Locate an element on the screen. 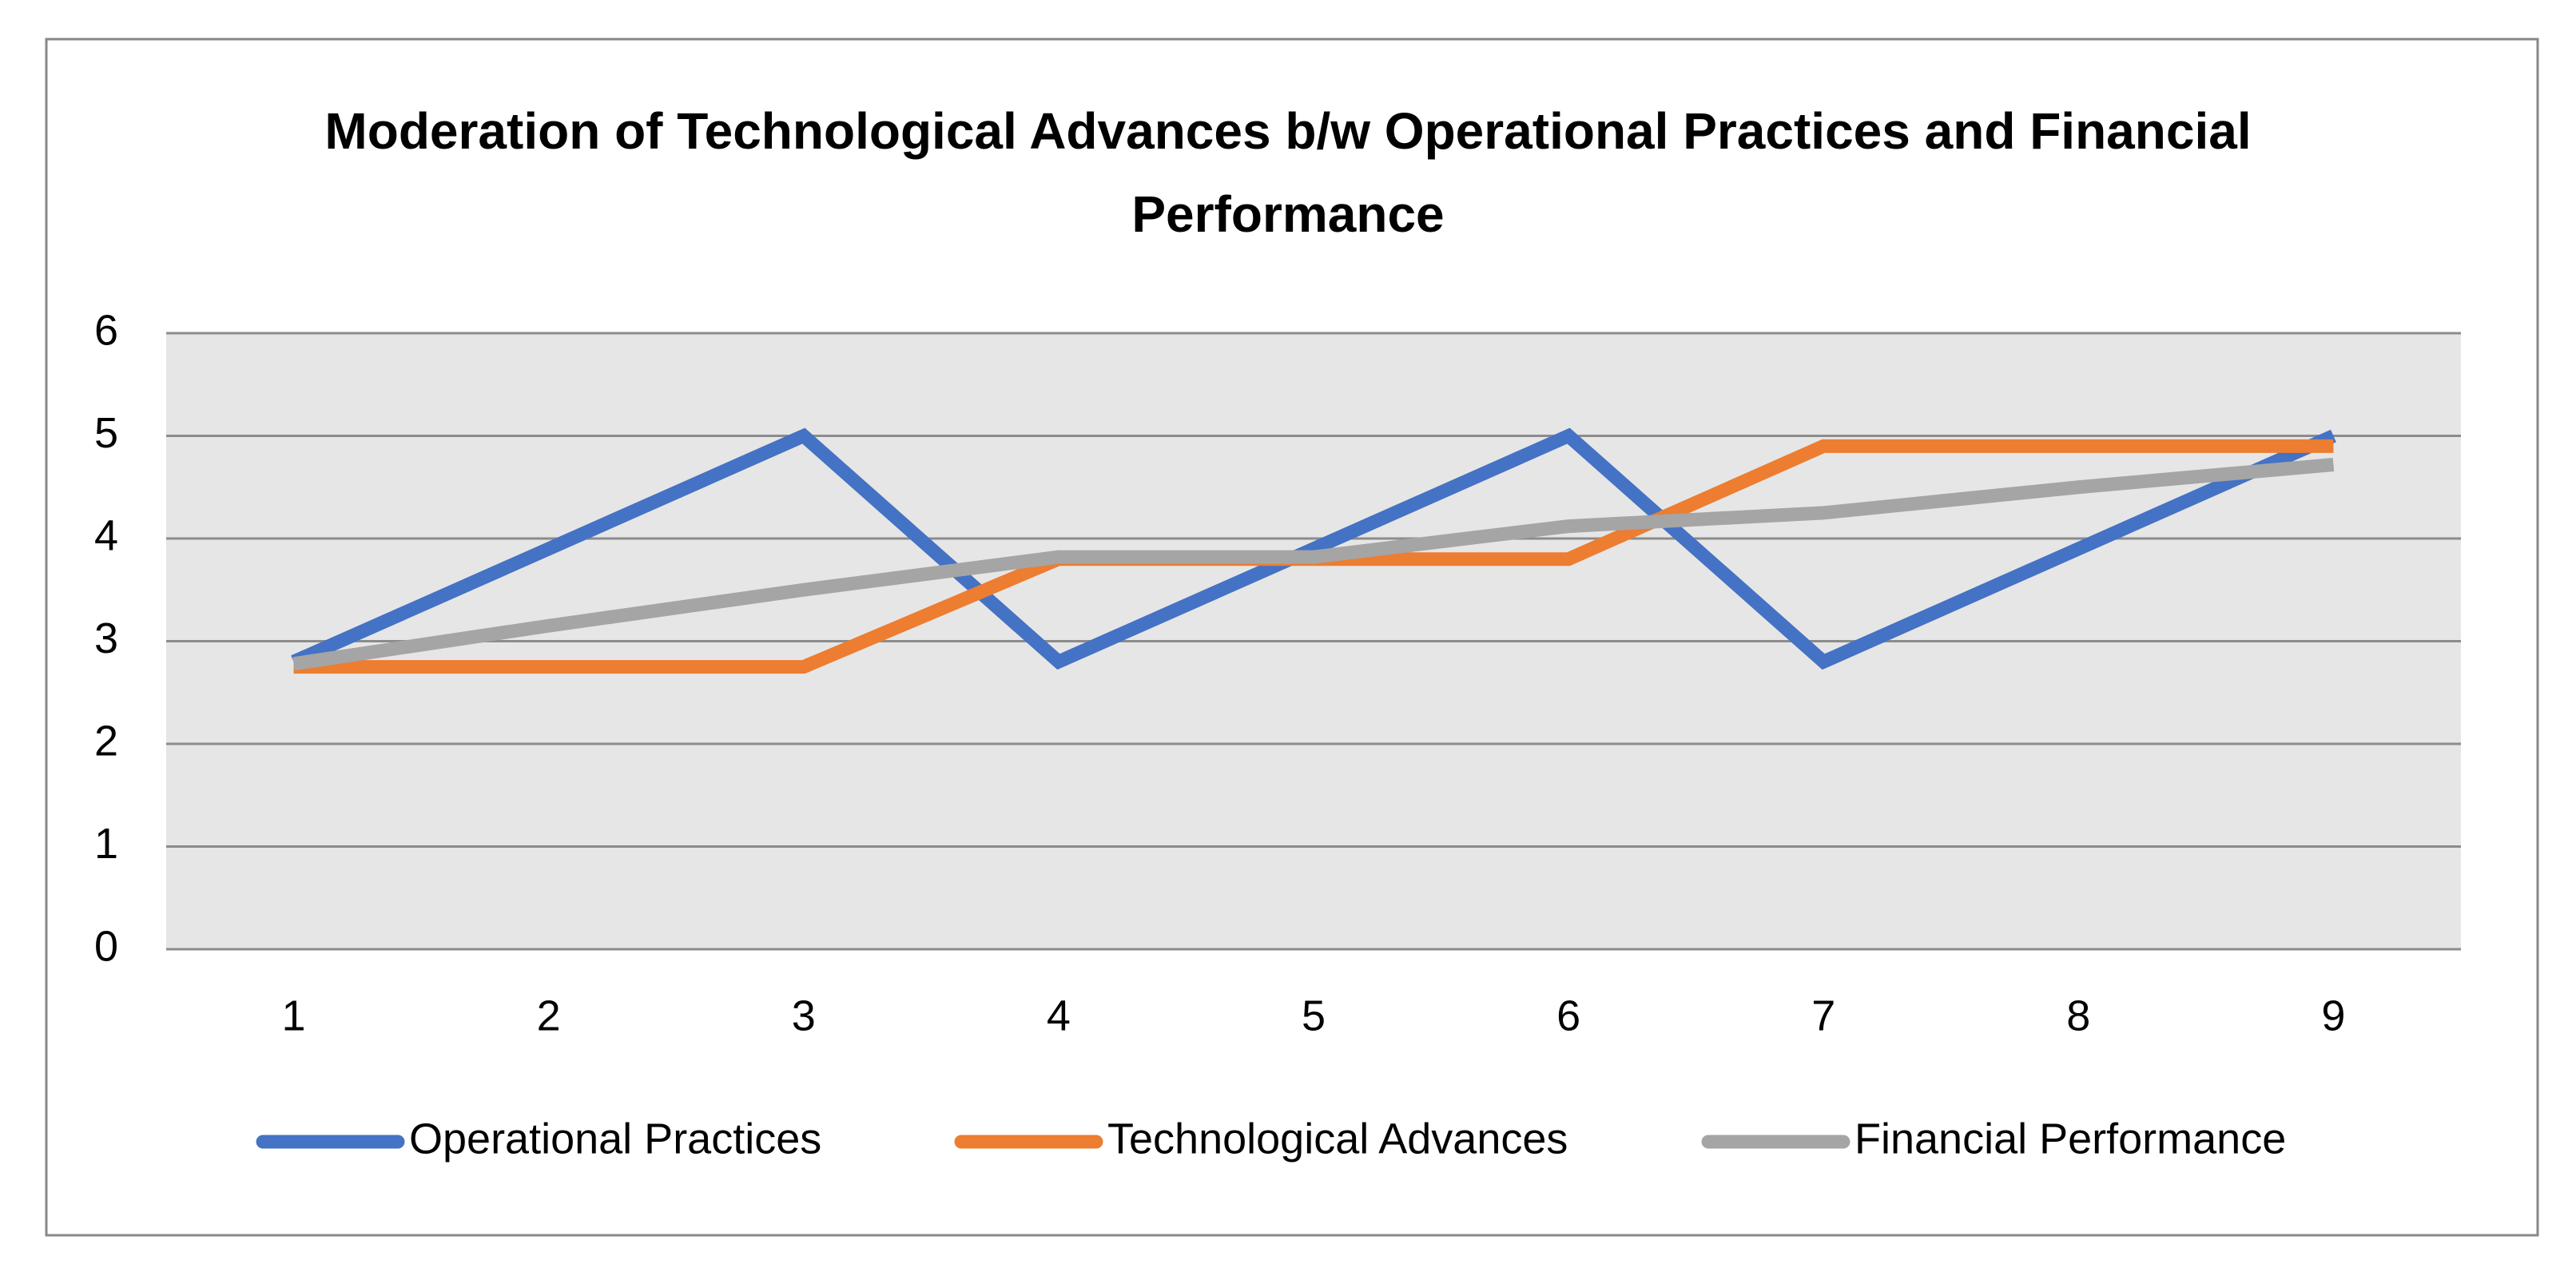 This screenshot has width=2576, height=1272. legend-label: Financial Performance is located at coordinates (2070, 1139).